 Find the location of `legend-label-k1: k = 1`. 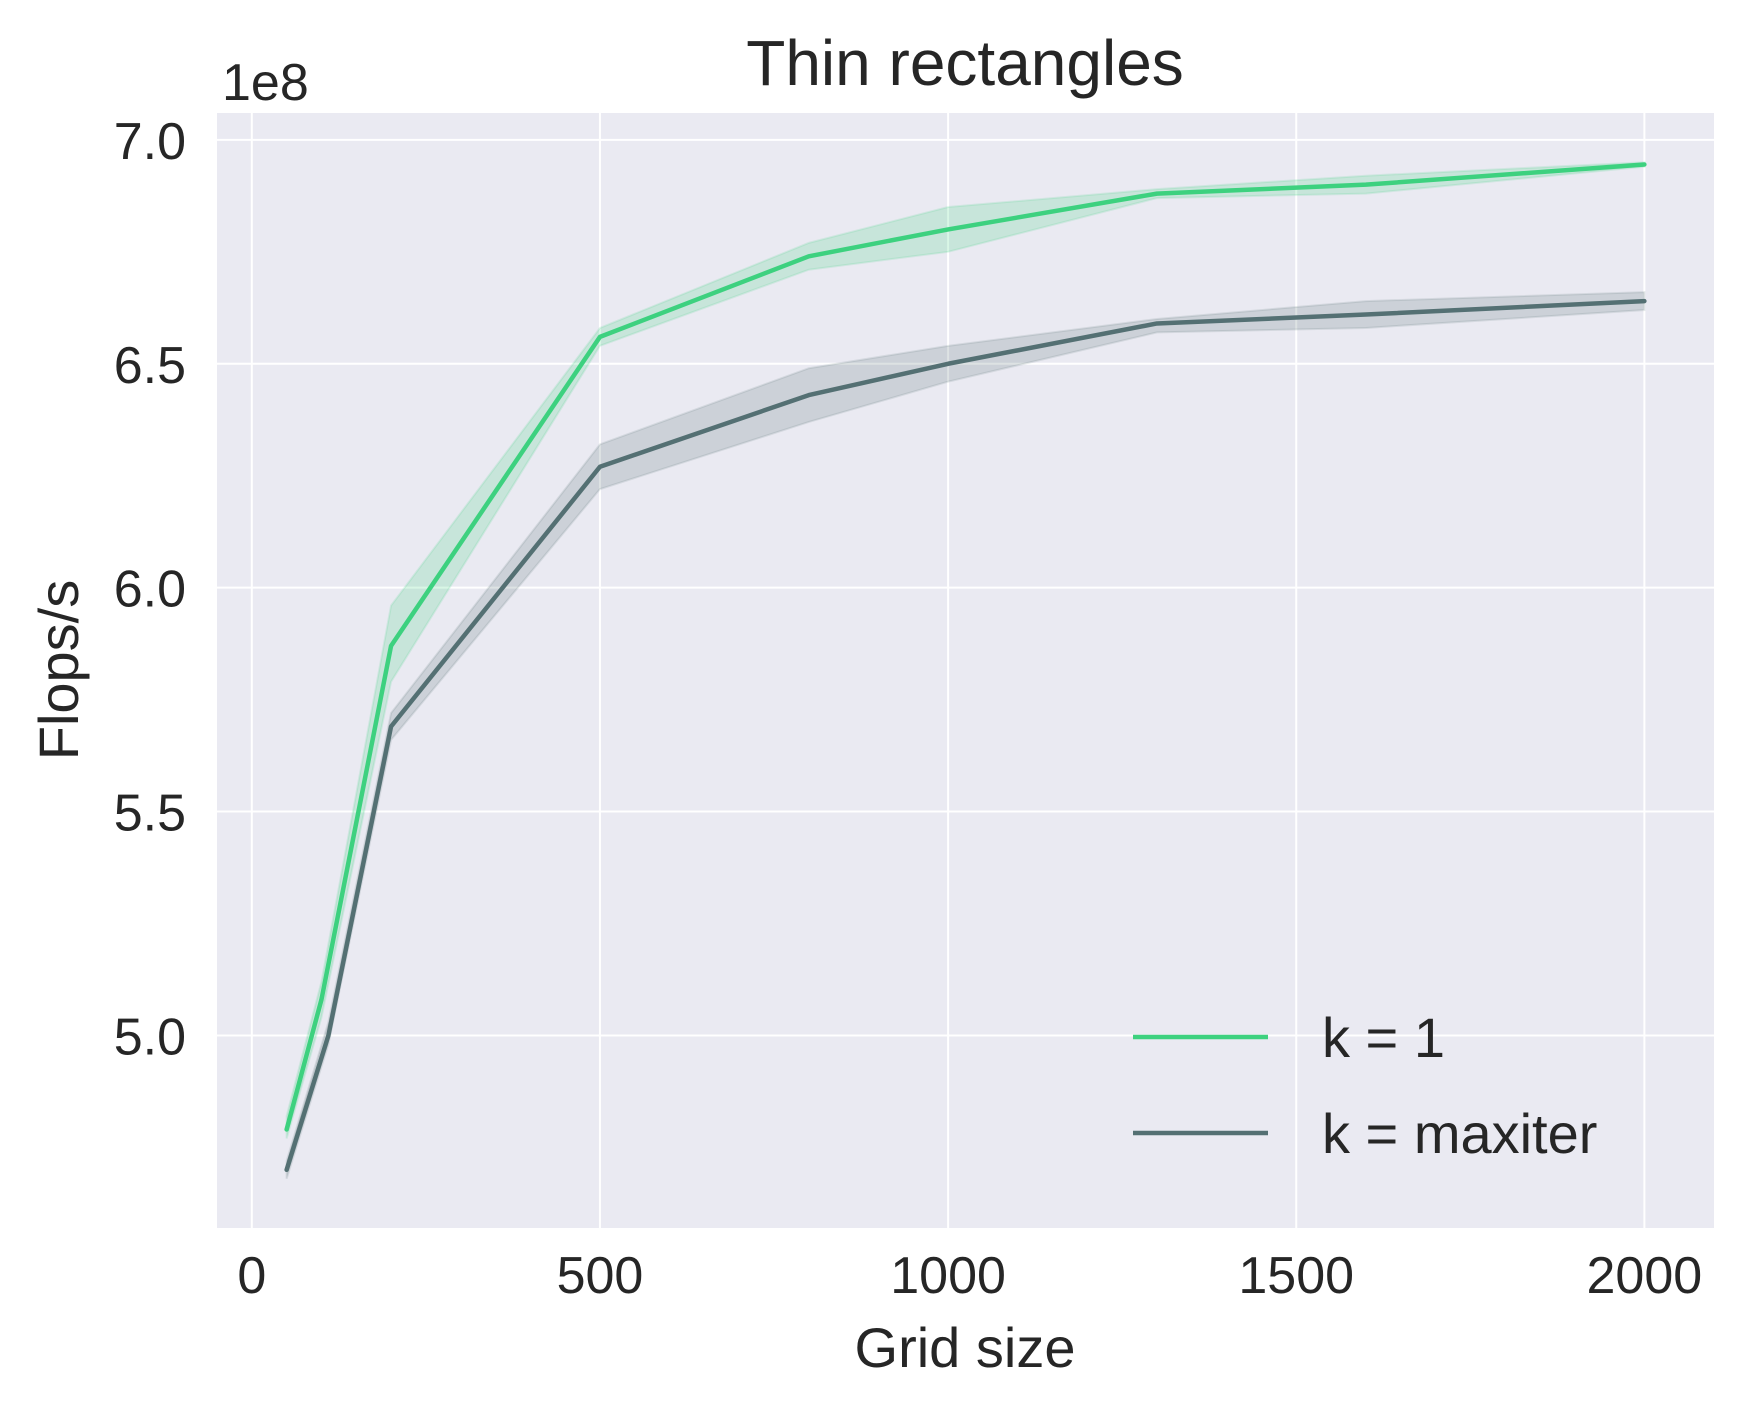

legend-label-k1: k = 1 is located at coordinates (1383, 1037).